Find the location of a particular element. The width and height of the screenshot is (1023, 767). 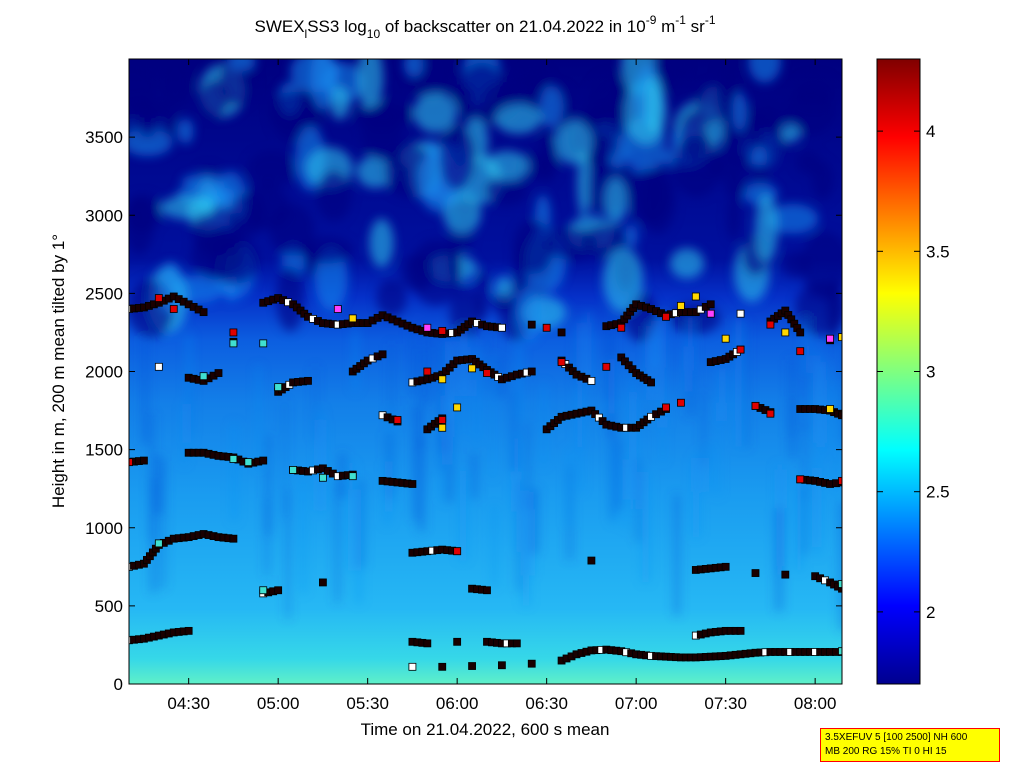

y-tick-label: 1000 is located at coordinates (104, 528).